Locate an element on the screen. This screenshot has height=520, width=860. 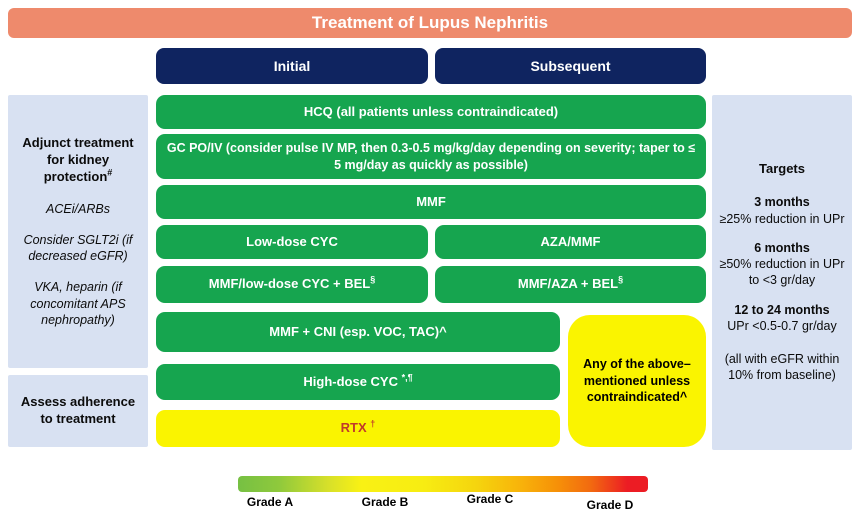
treatment-bar-mmf-cyc-bel-label: MMF/low-dose CYC + BEL§ is located at coordinates (292, 283).